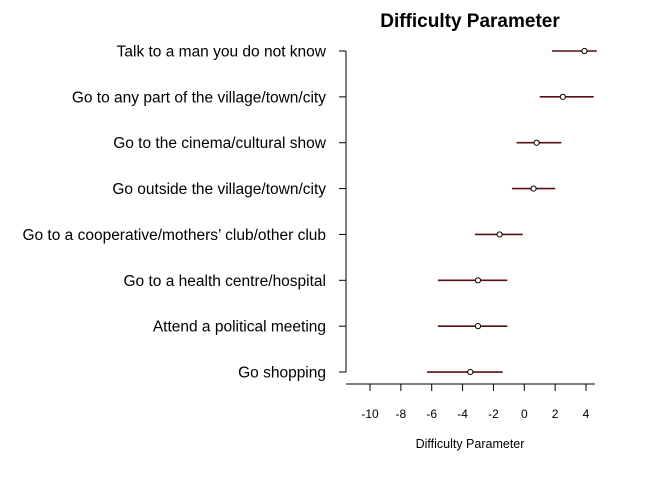 This screenshot has width=672, height=480. I want to click on x-tick-label: -2, so click(493, 414).